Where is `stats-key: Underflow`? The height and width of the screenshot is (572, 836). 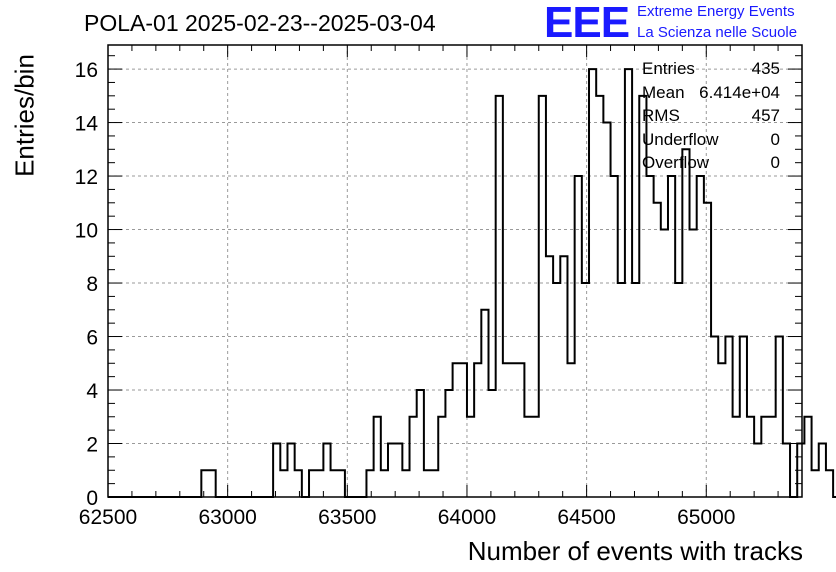 stats-key: Underflow is located at coordinates (680, 139).